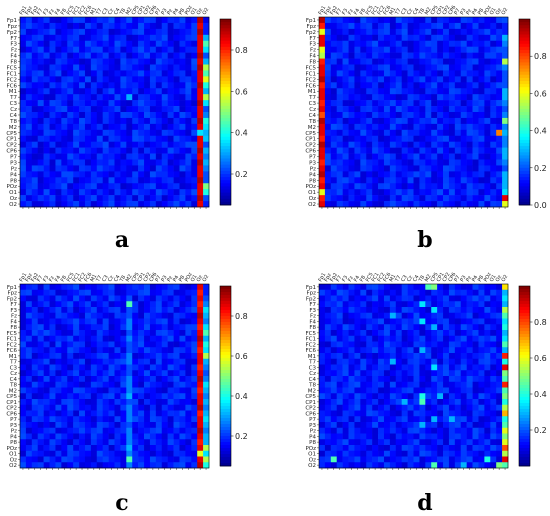 The height and width of the screenshot is (516, 550). I want to click on row-tick-label: Fz, so click(14, 51).